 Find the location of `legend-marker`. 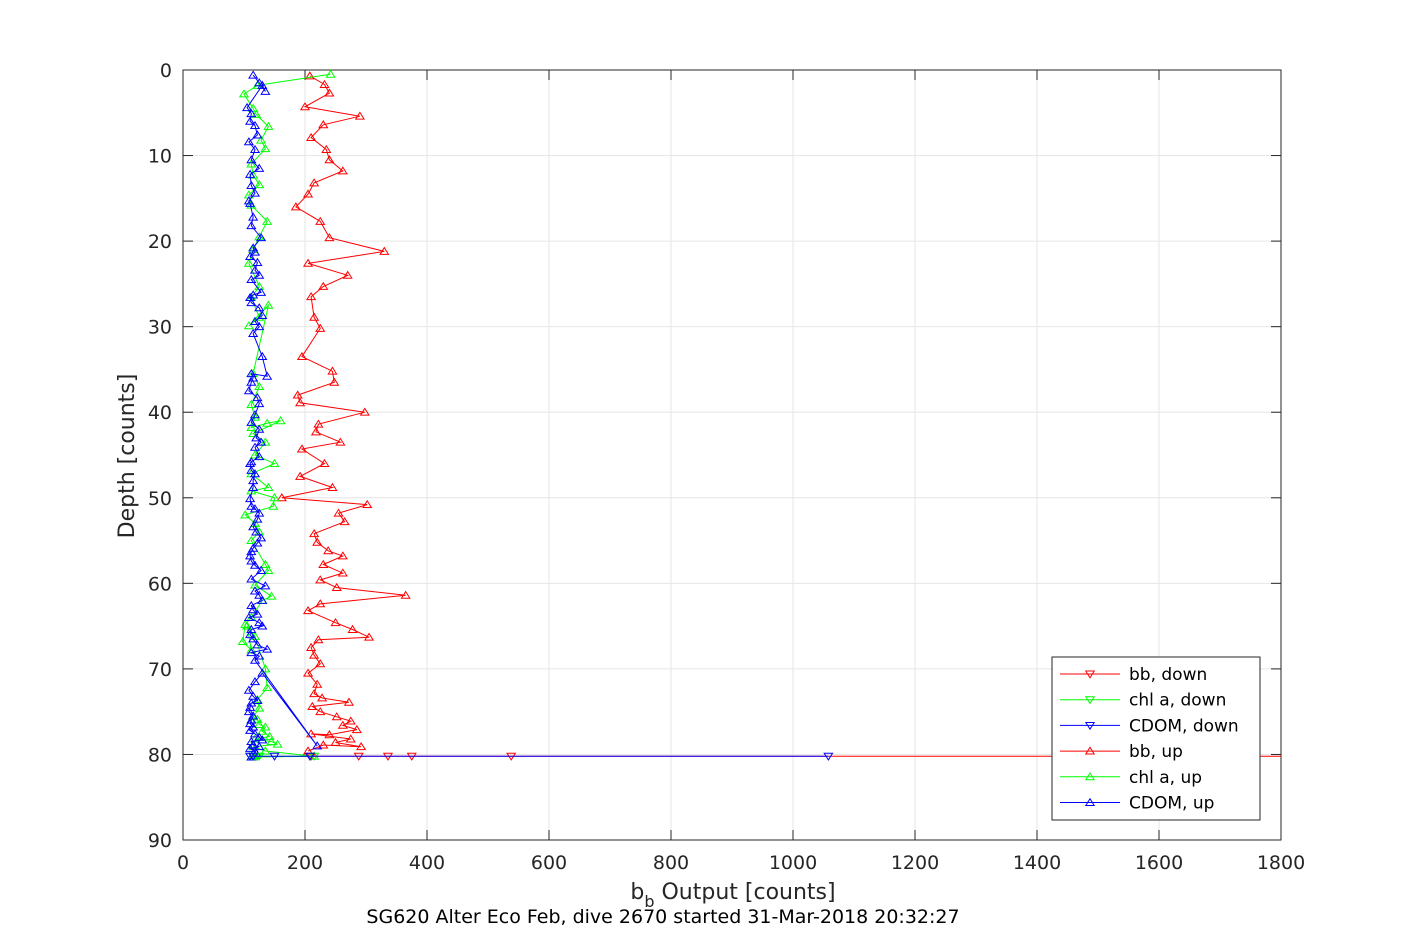

legend-marker is located at coordinates (1090, 801).